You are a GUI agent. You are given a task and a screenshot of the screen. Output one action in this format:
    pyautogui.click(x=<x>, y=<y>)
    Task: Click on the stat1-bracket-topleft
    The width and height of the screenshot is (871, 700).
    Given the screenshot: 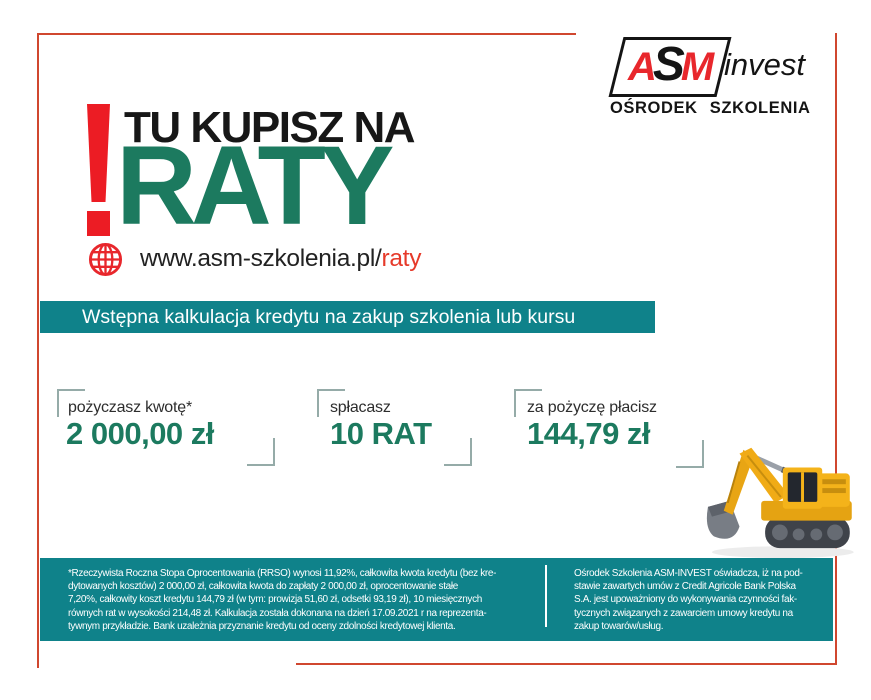 What is the action you would take?
    pyautogui.click(x=71, y=403)
    